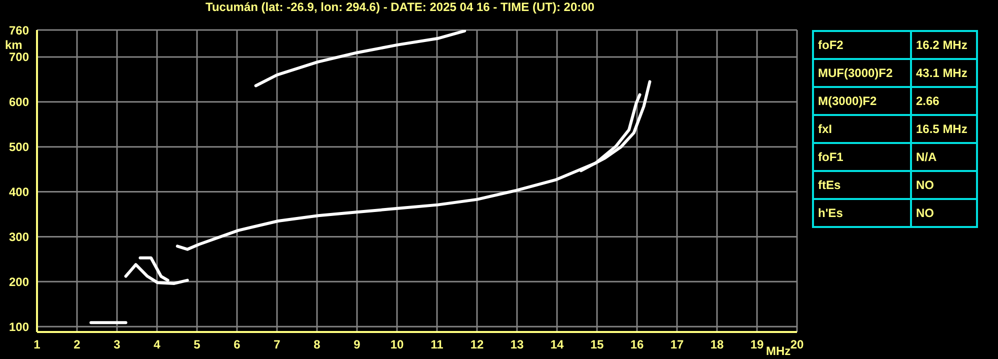 Image resolution: width=998 pixels, height=359 pixels. I want to click on x-tick-label: 8, so click(317, 345).